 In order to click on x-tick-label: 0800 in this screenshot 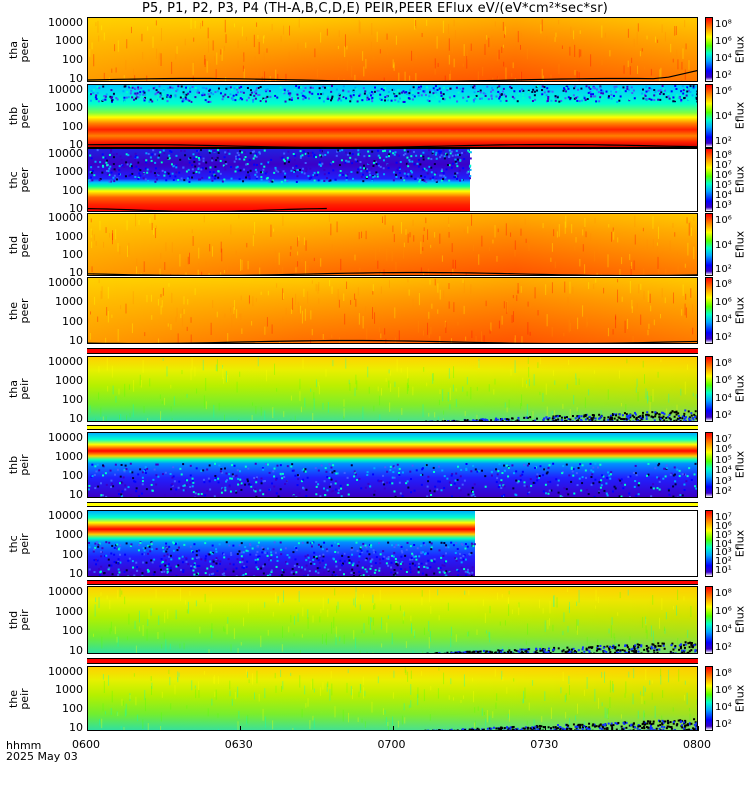, I will do `click(697, 744)`.